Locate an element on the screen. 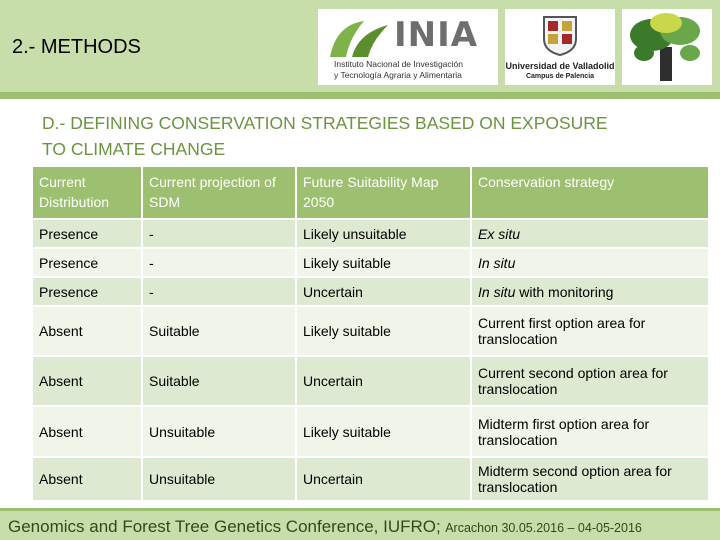 This screenshot has height=540, width=720. cell-strategy: In situ with monitoring is located at coordinates (590, 291).